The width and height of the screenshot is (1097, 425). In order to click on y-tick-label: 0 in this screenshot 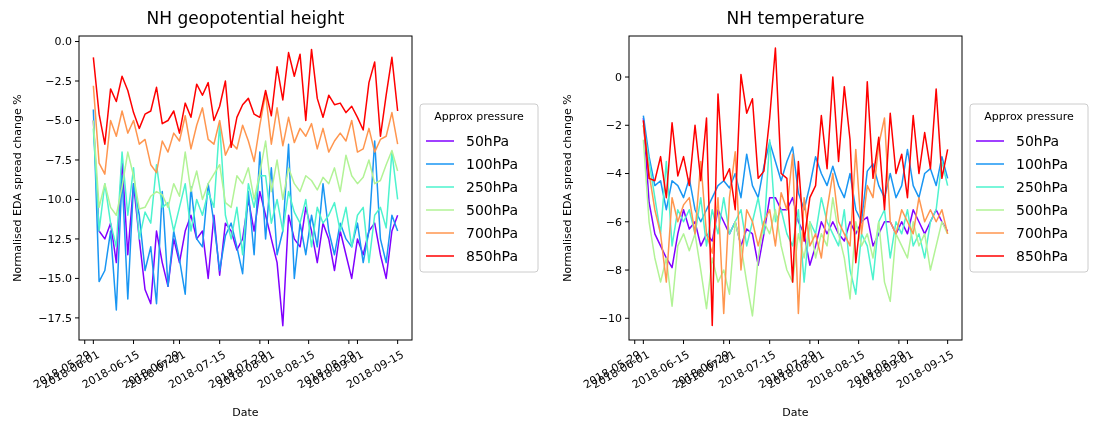, I will do `click(618, 77)`.